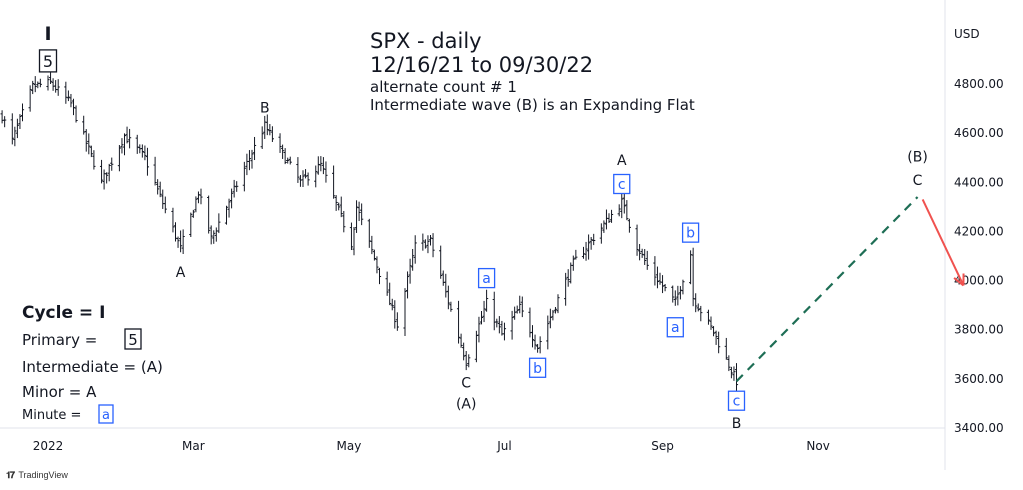  What do you see at coordinates (10, 475) in the screenshot?
I see `tradingview-logo-icon: 𝟏𝟕` at bounding box center [10, 475].